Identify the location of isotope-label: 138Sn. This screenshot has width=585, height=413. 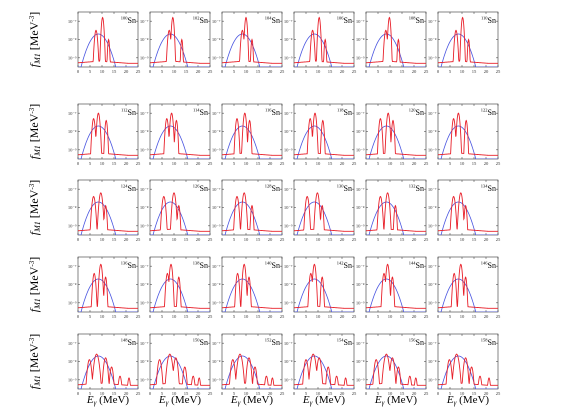
(200, 266).